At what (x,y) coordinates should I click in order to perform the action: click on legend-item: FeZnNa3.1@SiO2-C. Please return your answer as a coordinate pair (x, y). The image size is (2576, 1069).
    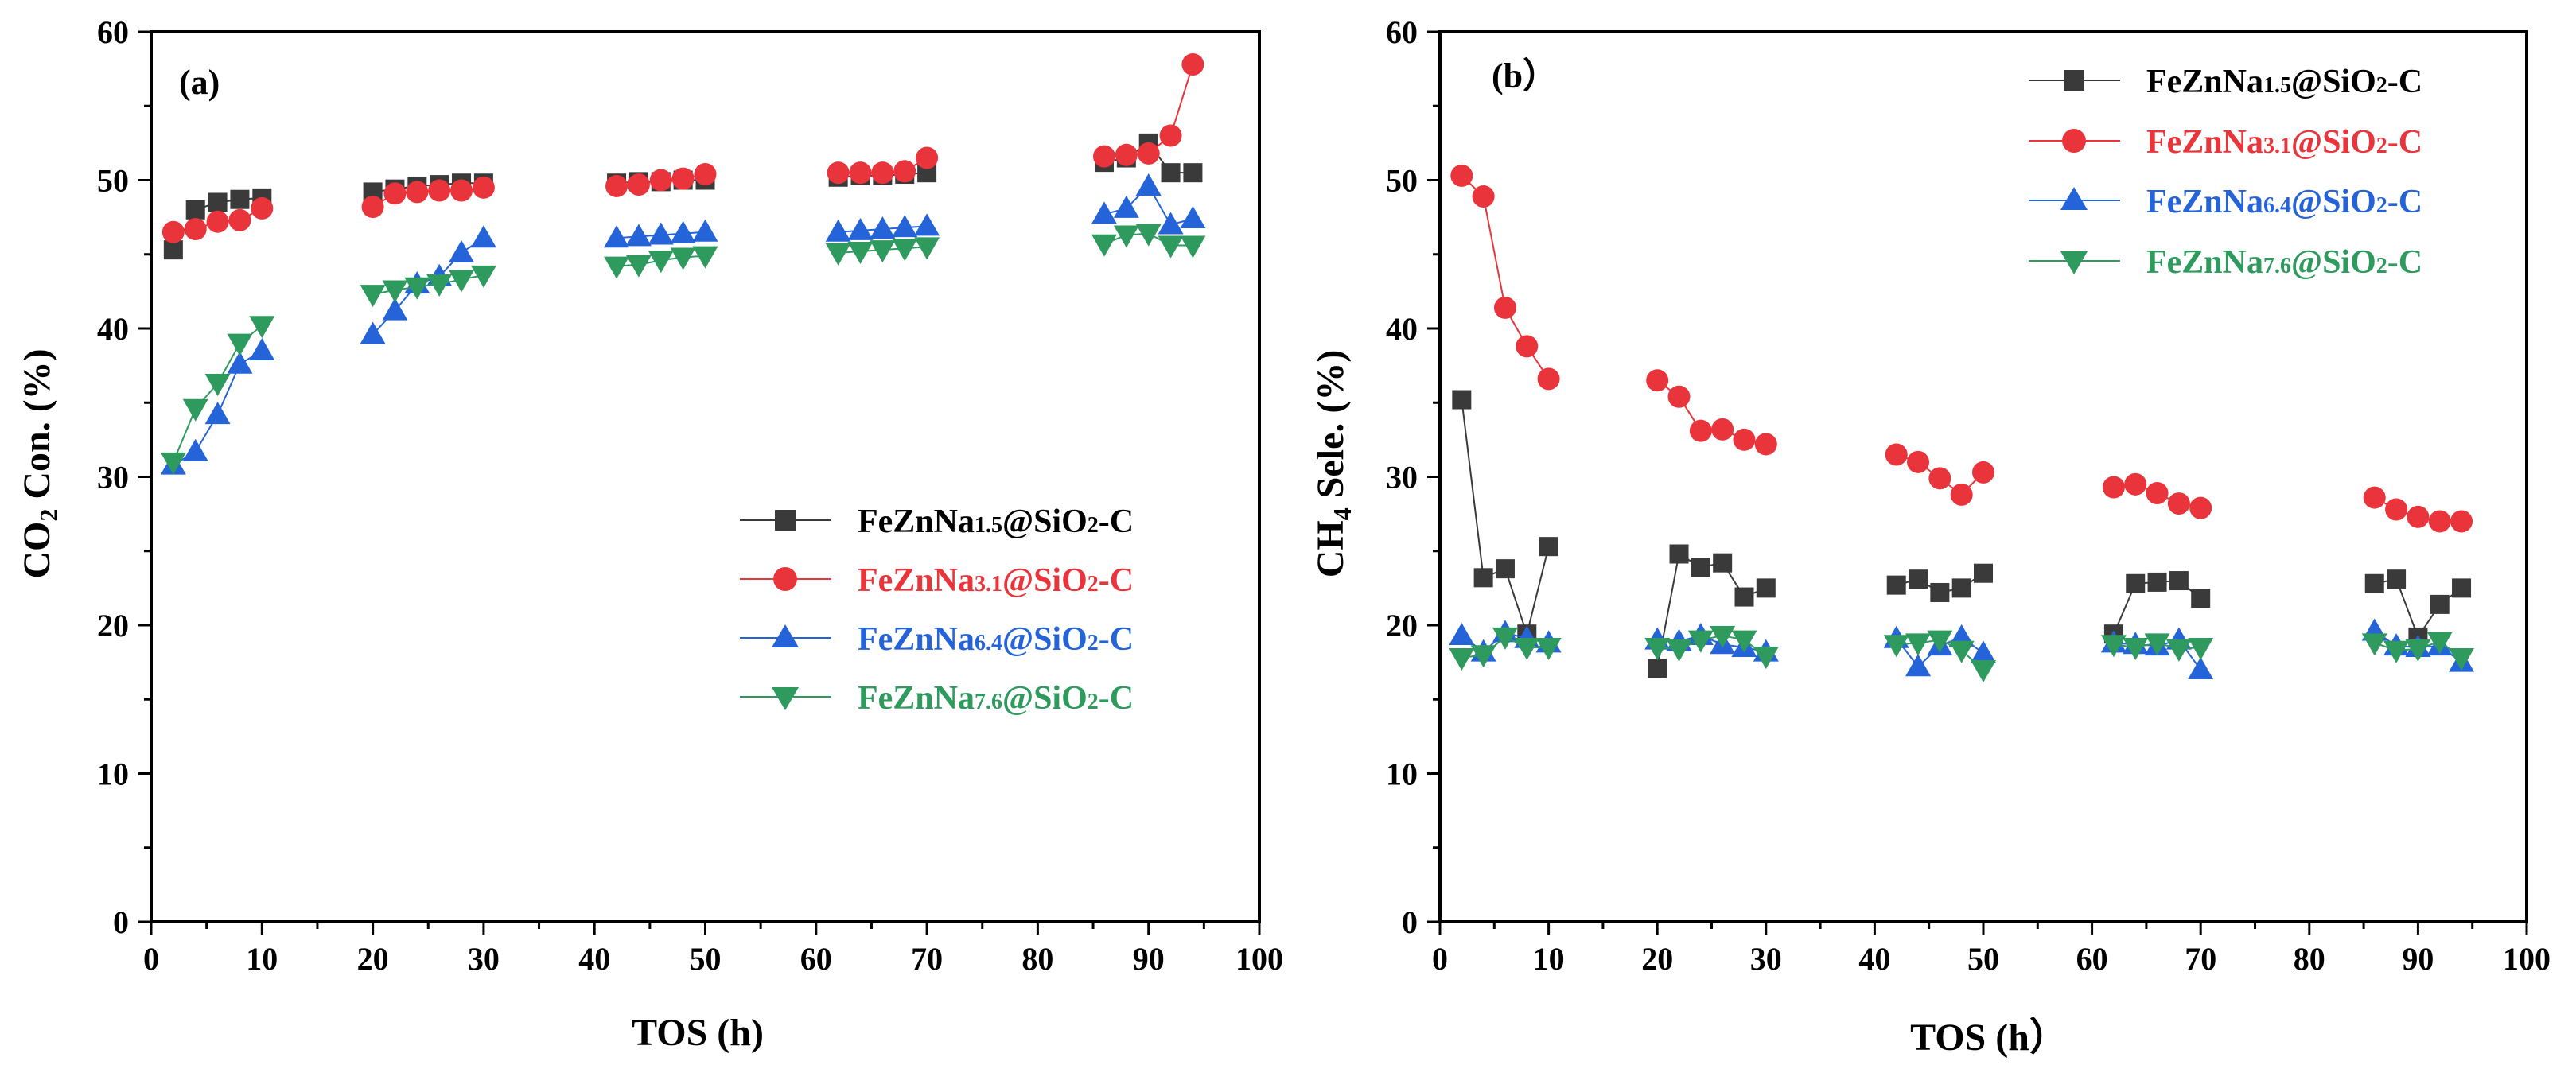
    Looking at the image, I should click on (937, 580).